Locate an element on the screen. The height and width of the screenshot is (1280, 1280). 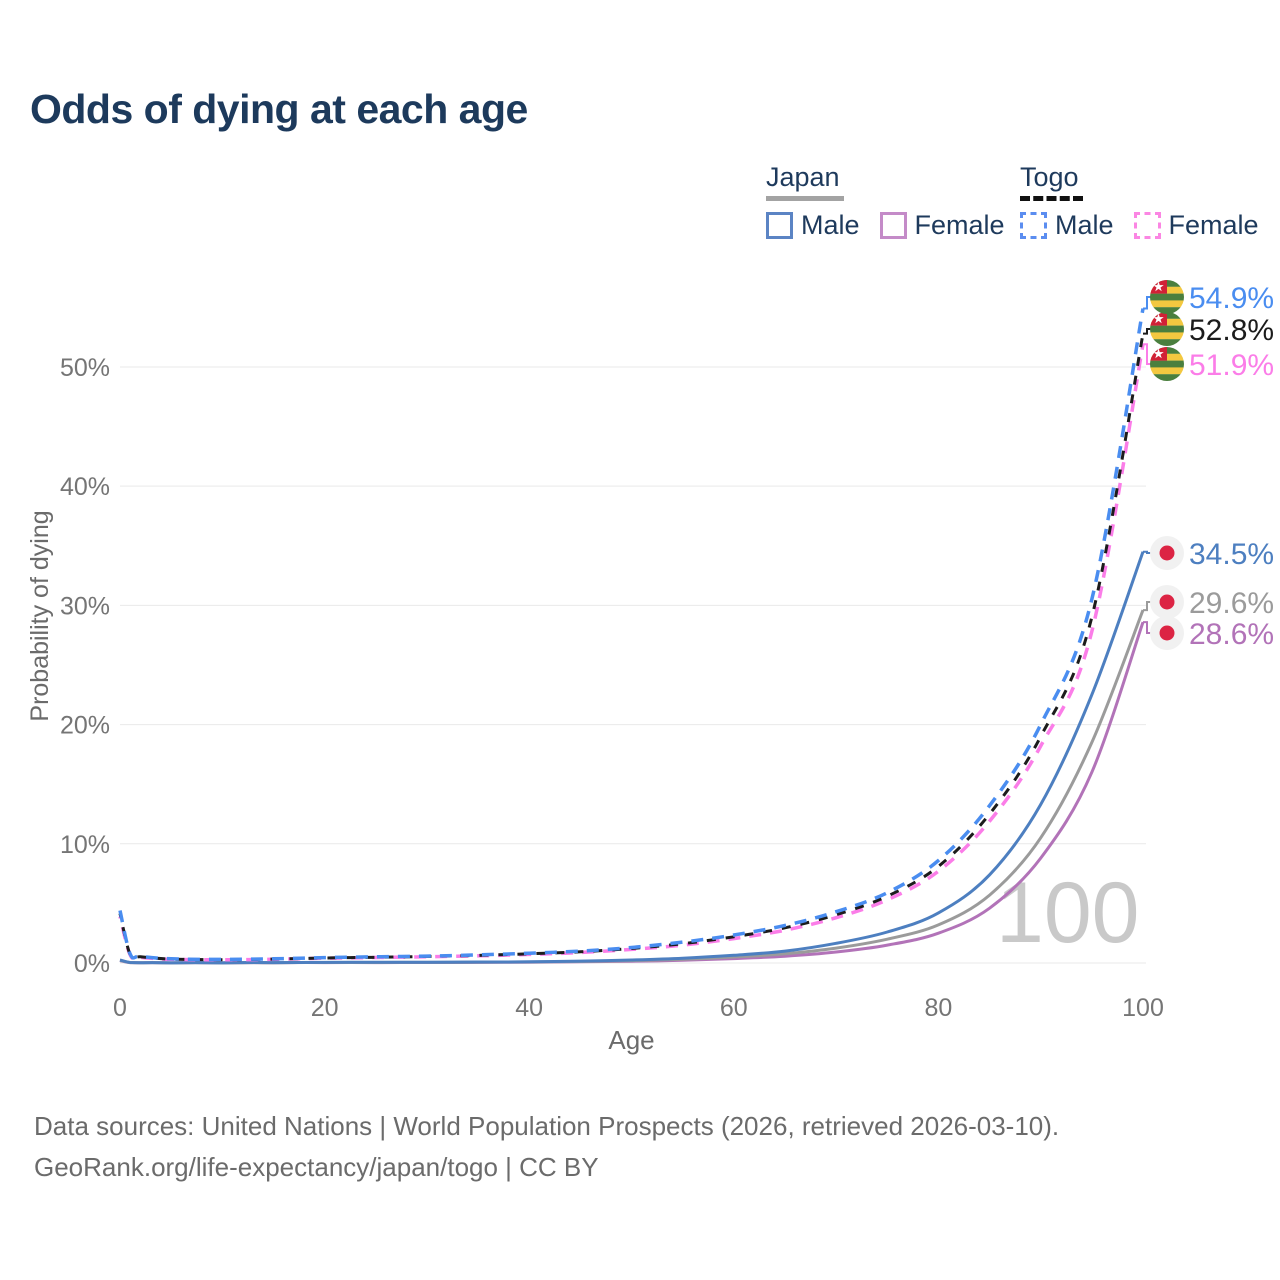
end-label-togo-combined: 52.8% is located at coordinates (1212, 329).